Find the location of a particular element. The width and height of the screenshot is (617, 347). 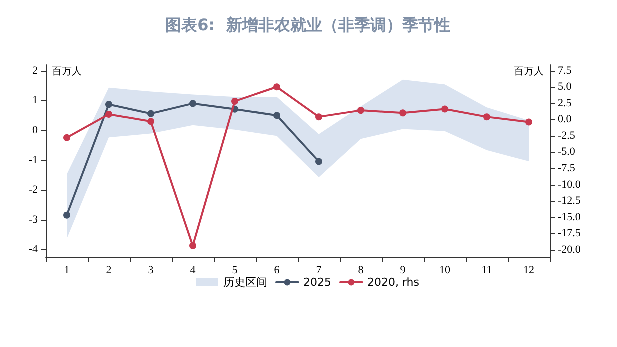

y-axis-title: 百万人 is located at coordinates (67, 72).